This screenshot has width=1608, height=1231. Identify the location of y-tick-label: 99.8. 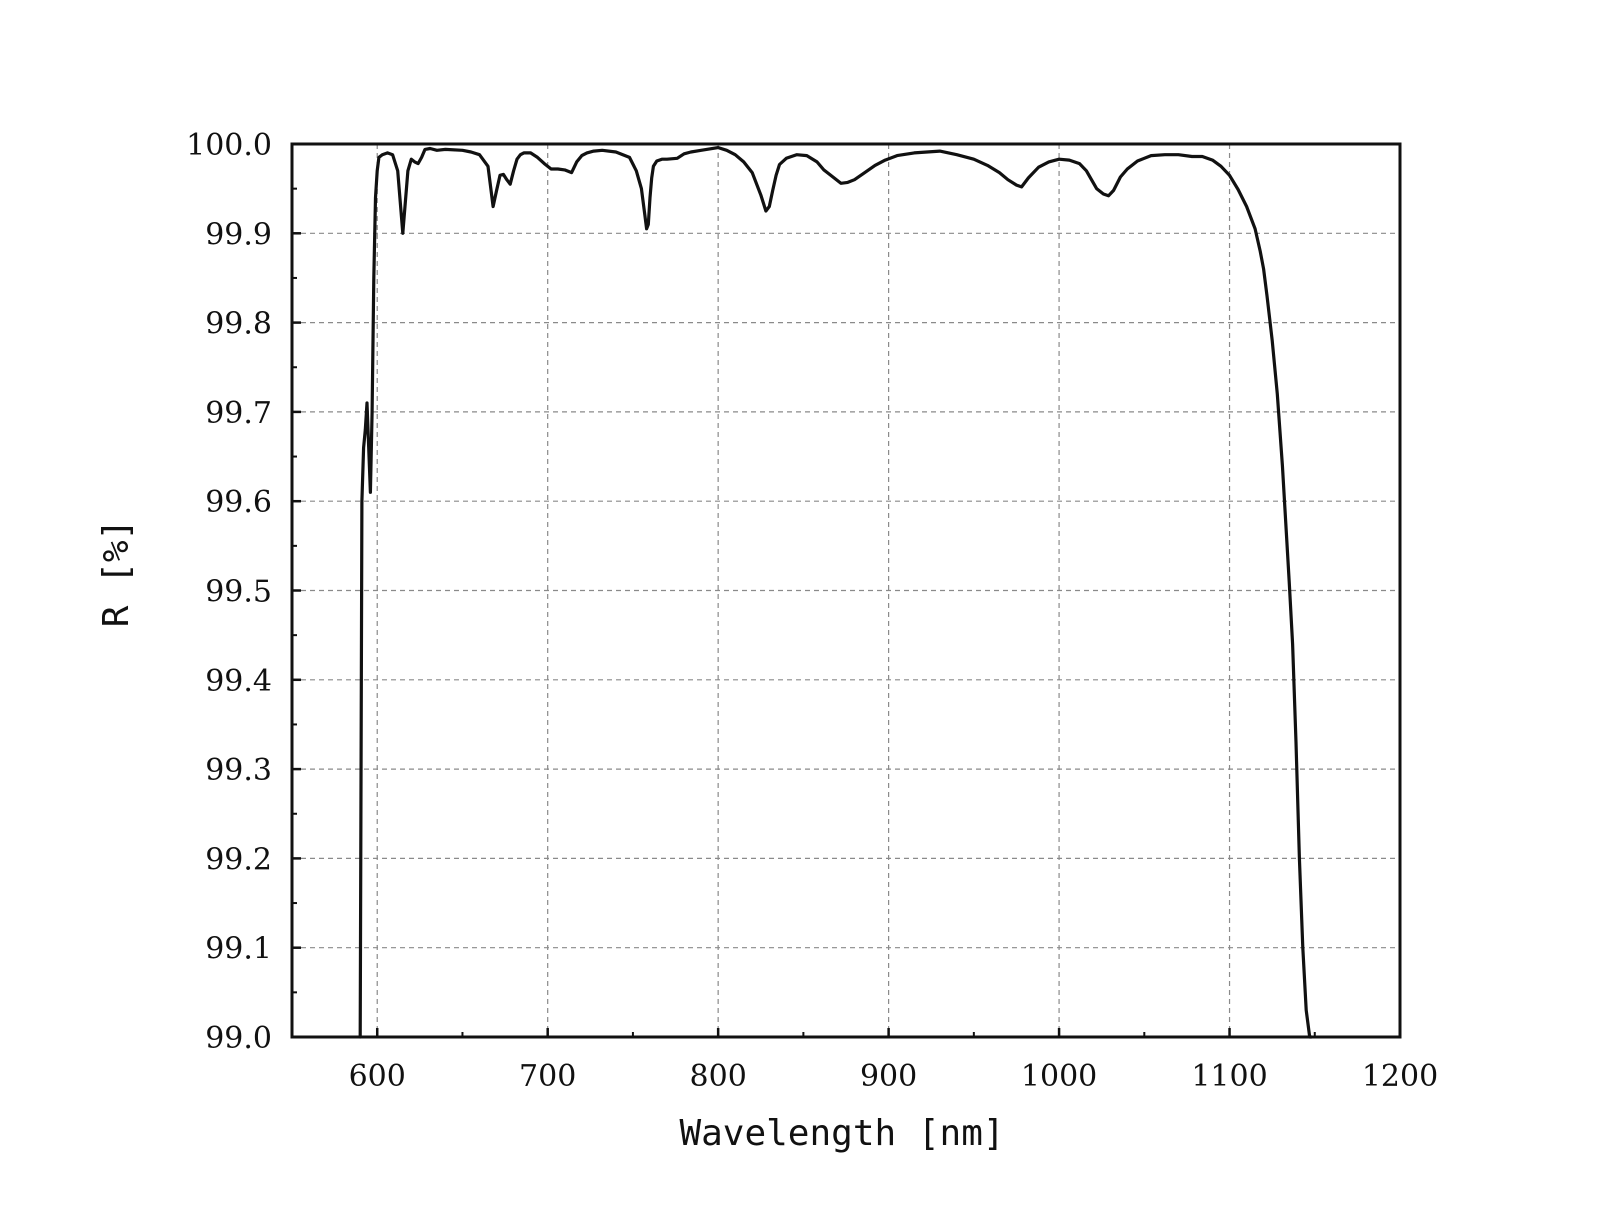
(238, 324).